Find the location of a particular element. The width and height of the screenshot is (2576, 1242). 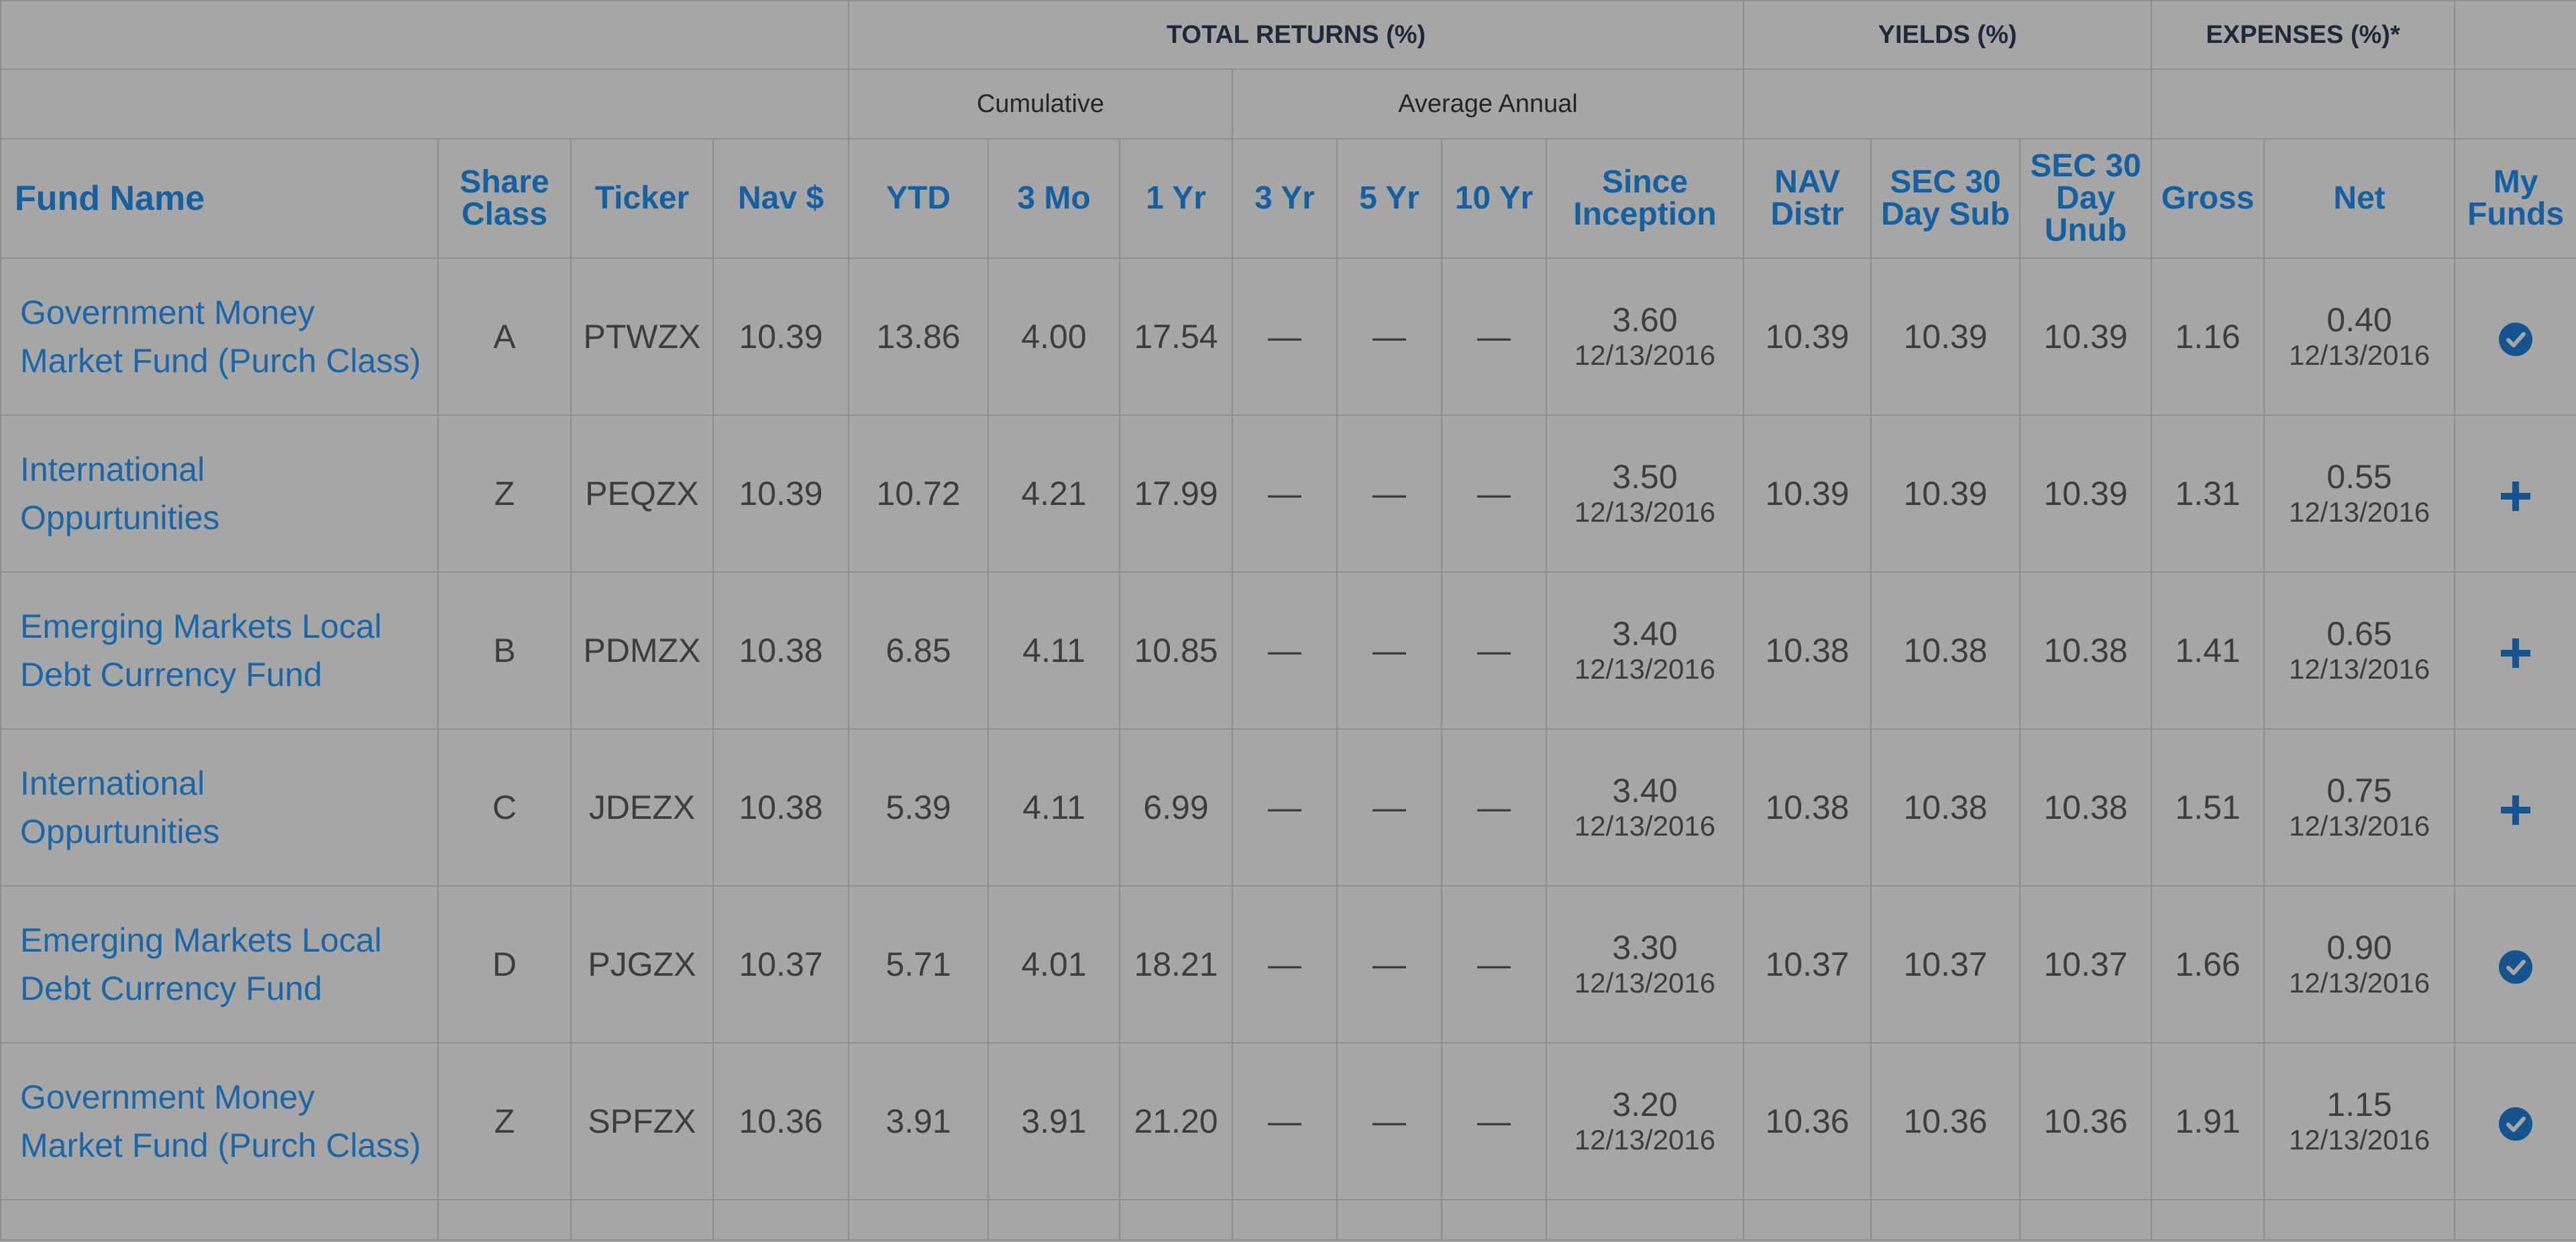

col-header-1yr: 1 Yr is located at coordinates (1176, 198).